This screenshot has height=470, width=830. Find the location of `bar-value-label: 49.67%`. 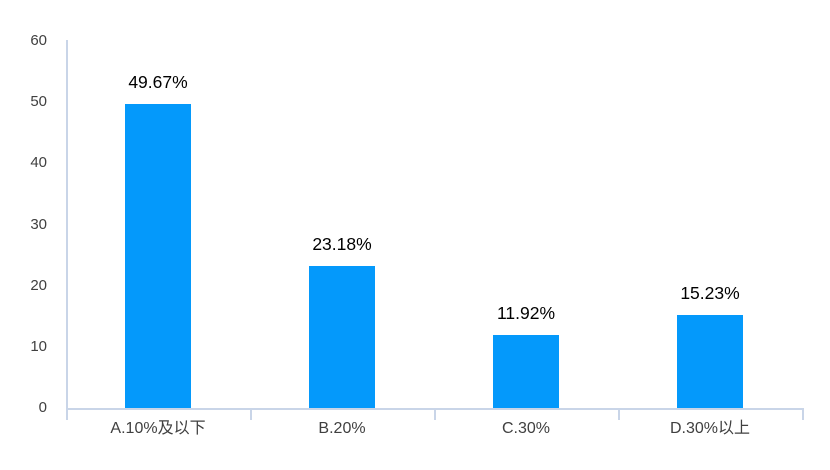

bar-value-label: 49.67% is located at coordinates (158, 82).